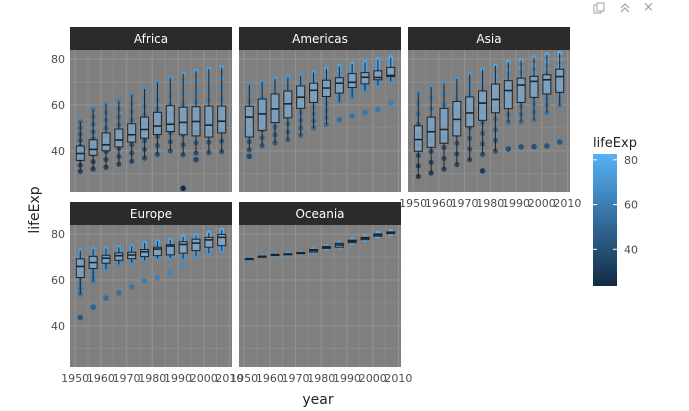 This screenshot has height=411, width=689. What do you see at coordinates (639, 9) in the screenshot?
I see `viewer-toolbar: ×` at bounding box center [639, 9].